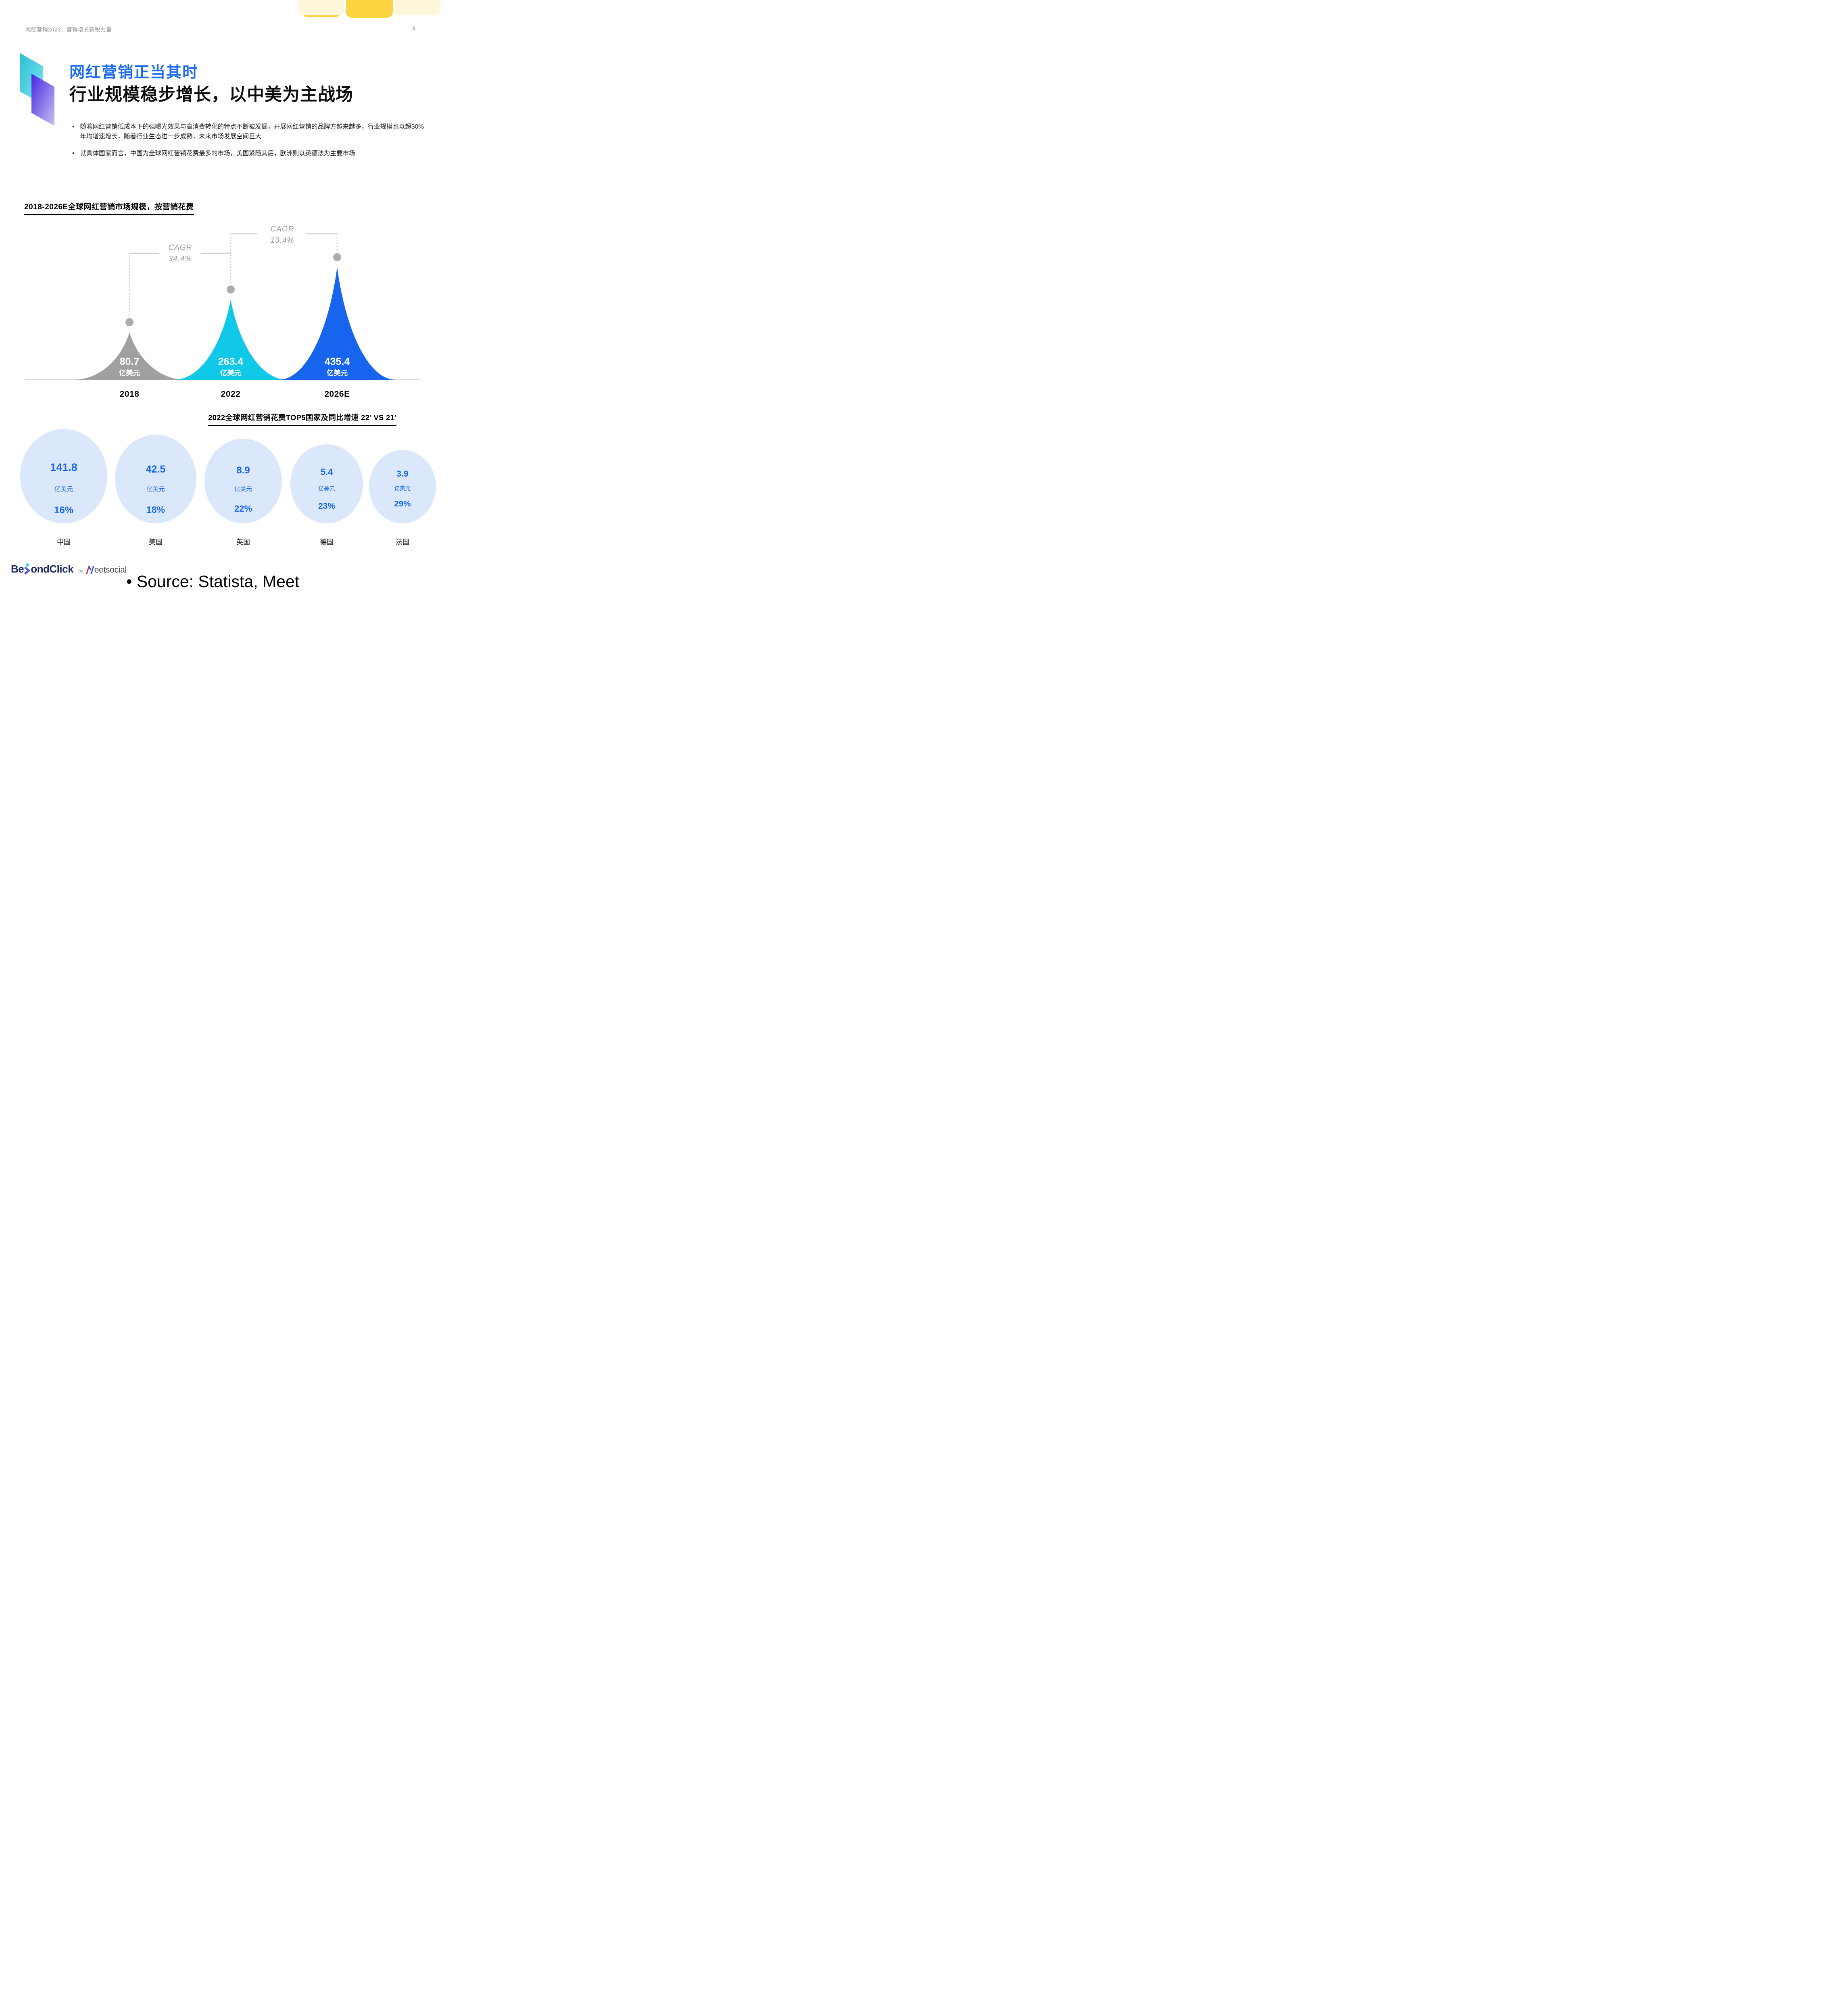 The image size is (1829, 2016). Describe the element at coordinates (337, 373) in the screenshot. I see `peak-unit-2026: 亿美元` at that location.